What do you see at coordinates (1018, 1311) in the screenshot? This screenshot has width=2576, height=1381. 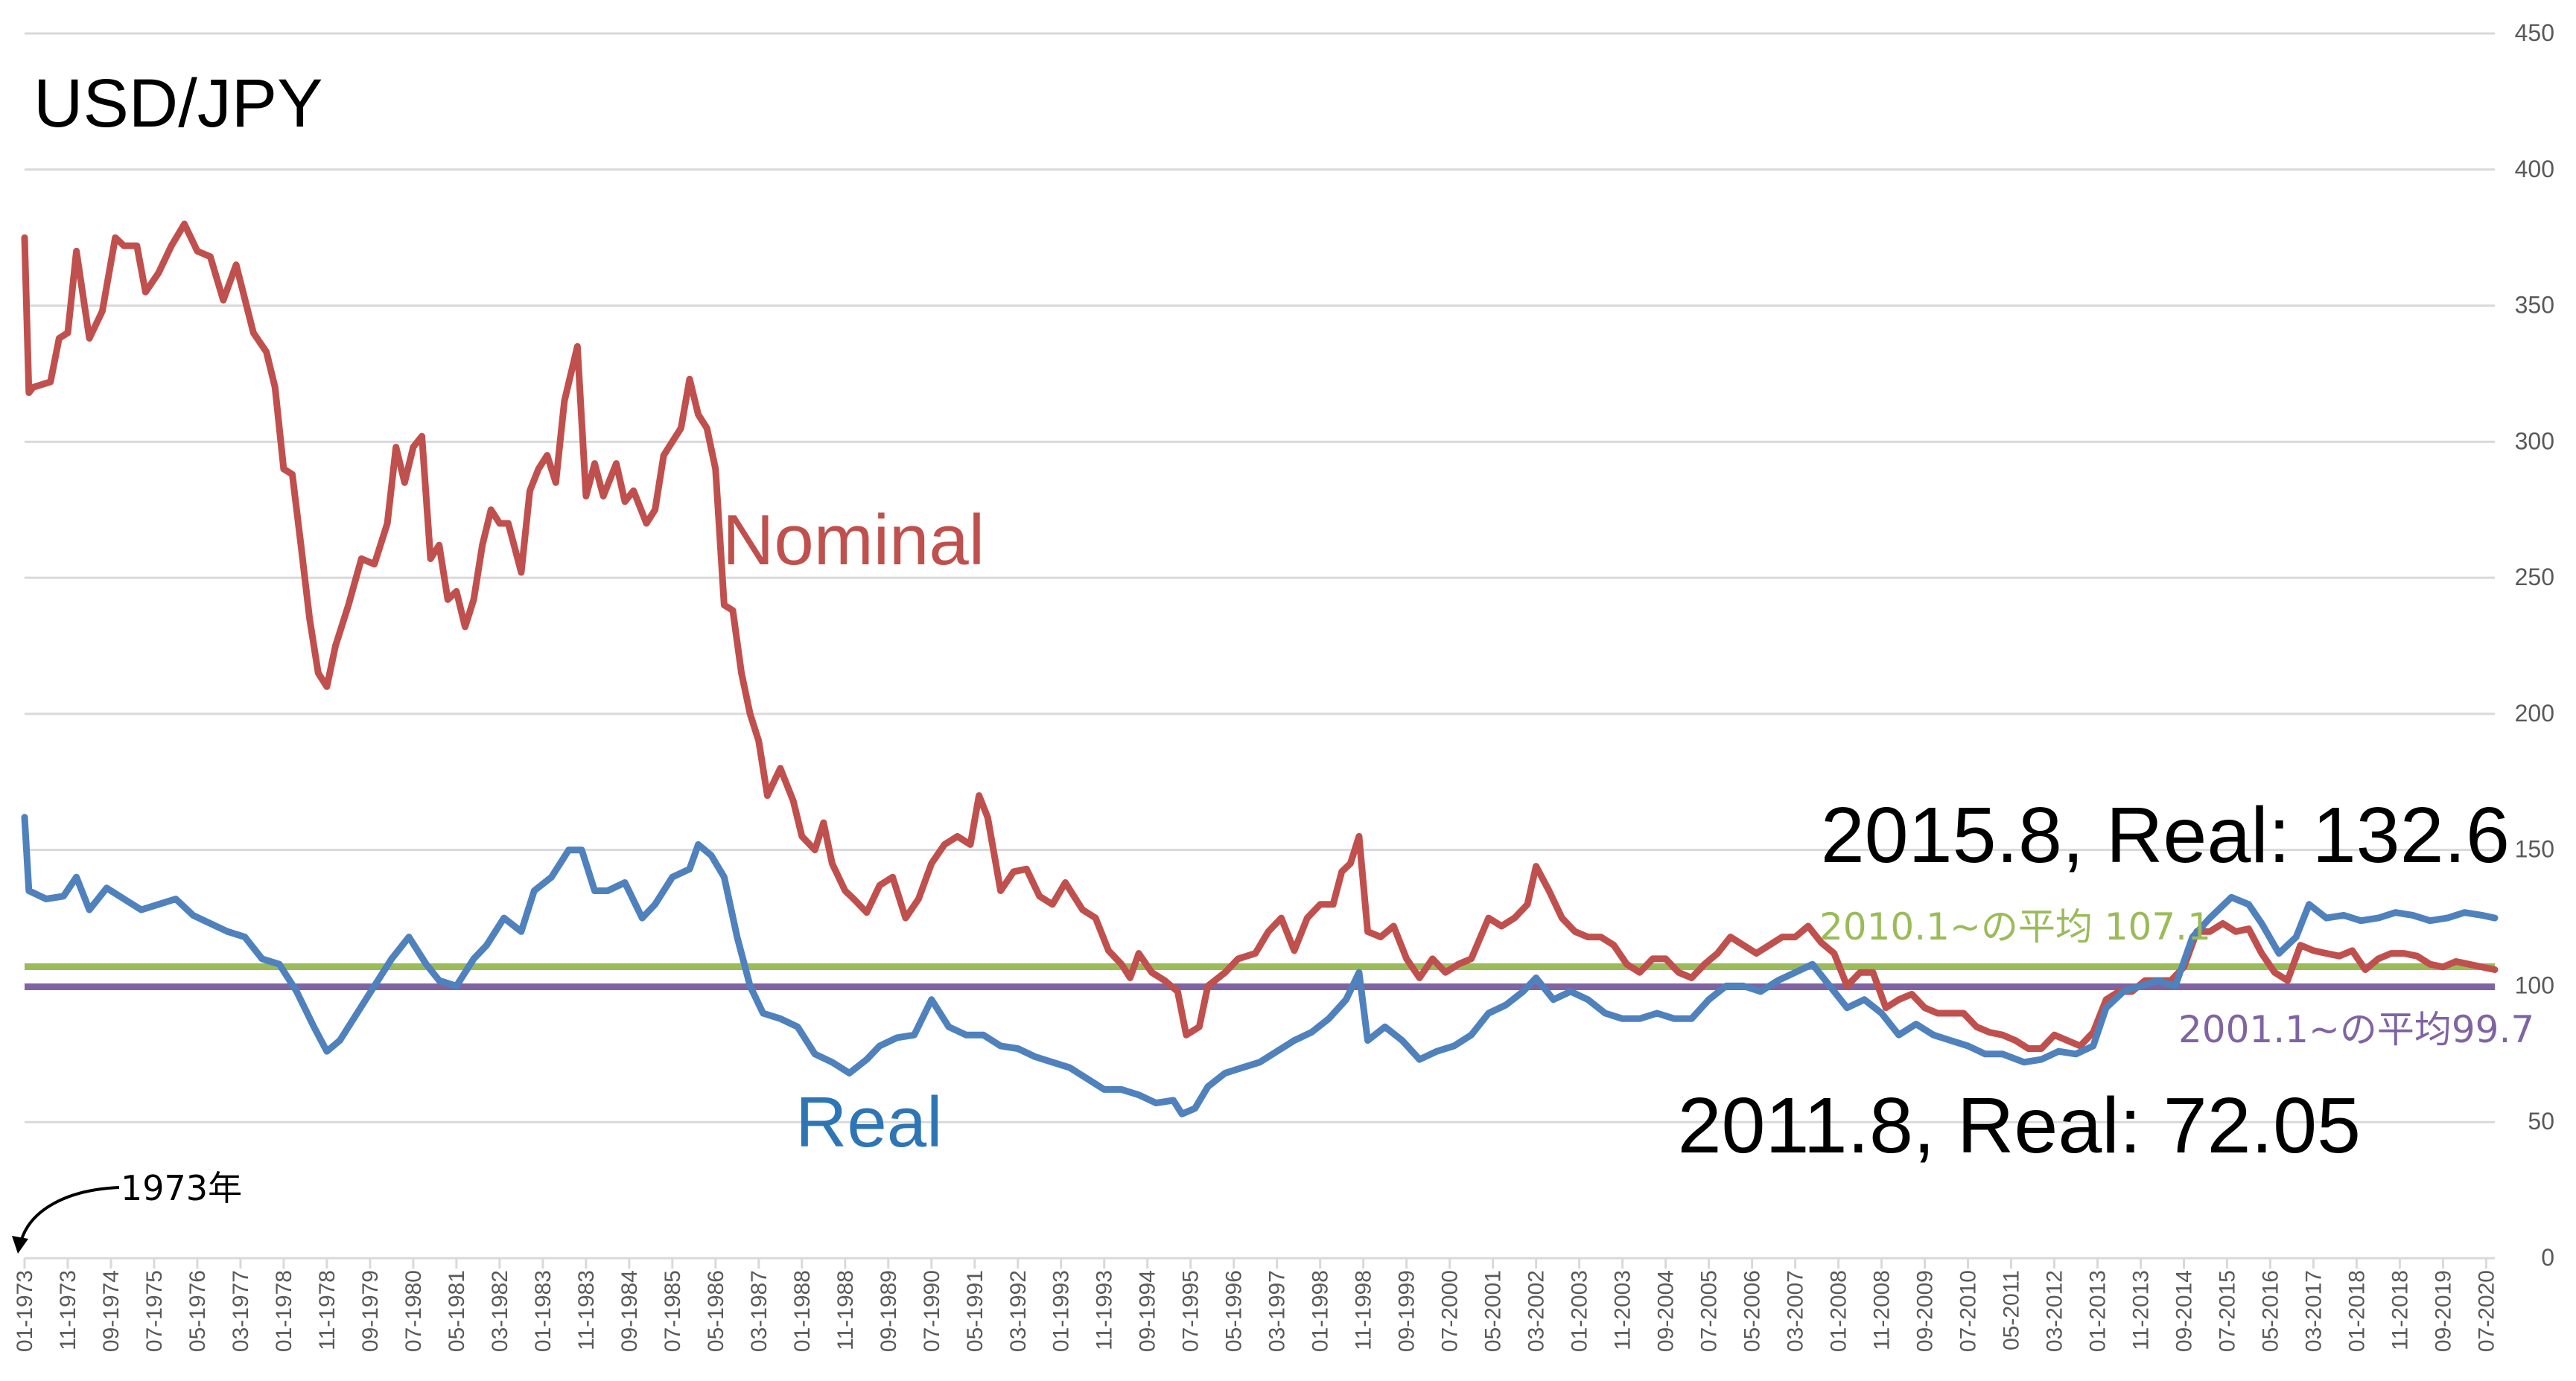 I see `x-tick-label: 03-1992` at bounding box center [1018, 1311].